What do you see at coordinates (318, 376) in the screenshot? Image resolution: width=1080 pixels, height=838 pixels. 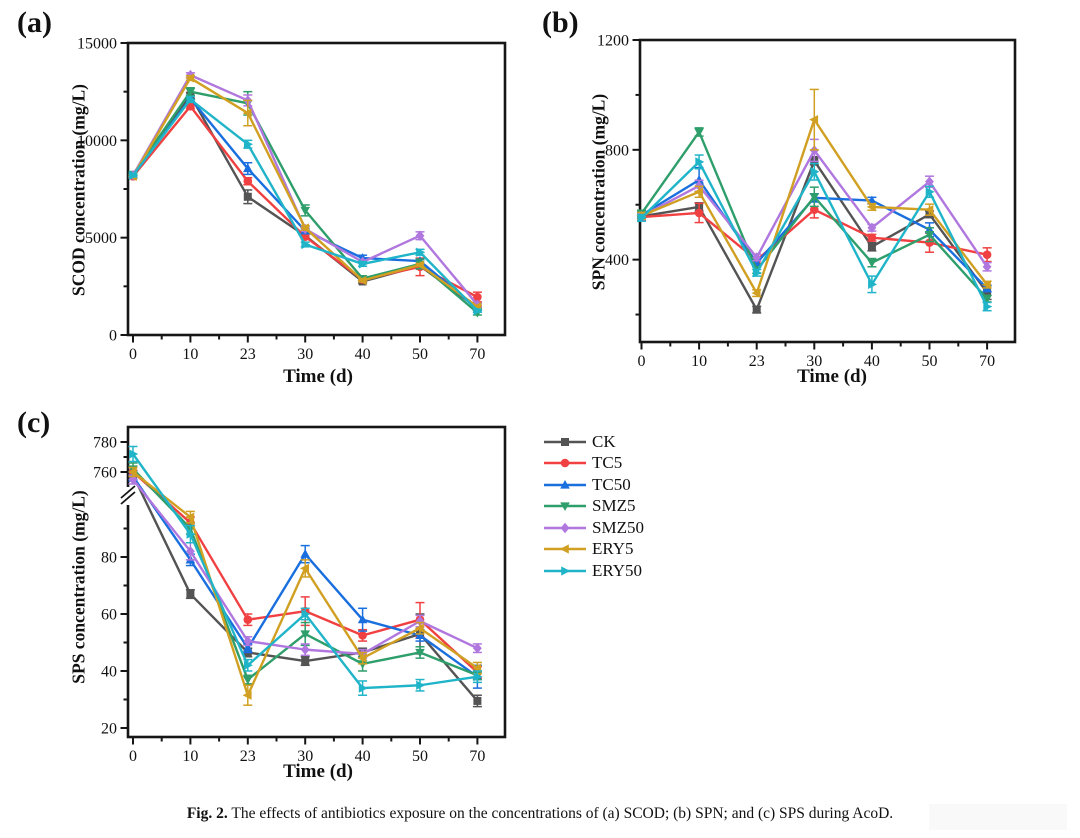 I see `chart-a-x-axis-label: Time (d)` at bounding box center [318, 376].